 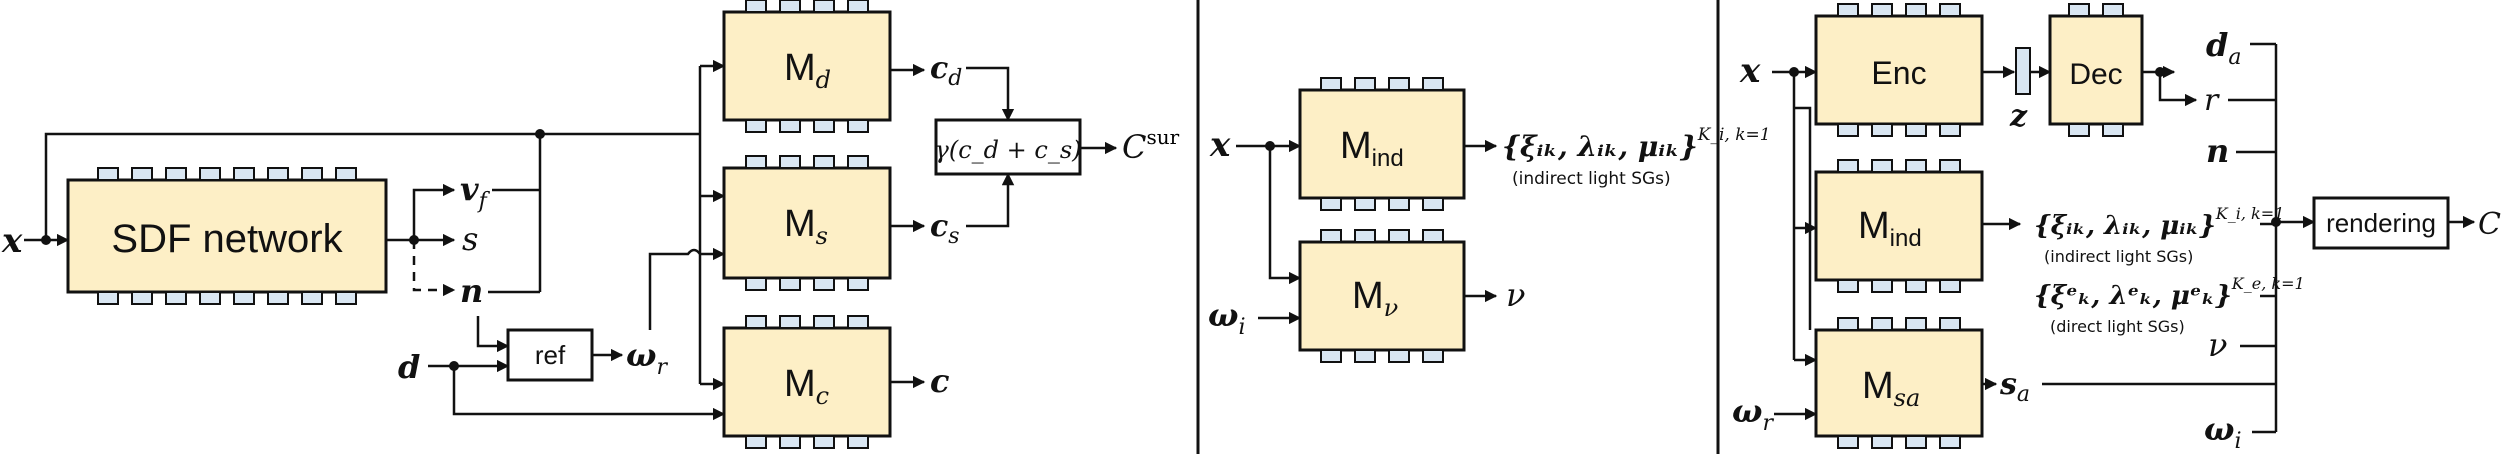 I want to click on bus-join-dot, so click(x=2276, y=222).